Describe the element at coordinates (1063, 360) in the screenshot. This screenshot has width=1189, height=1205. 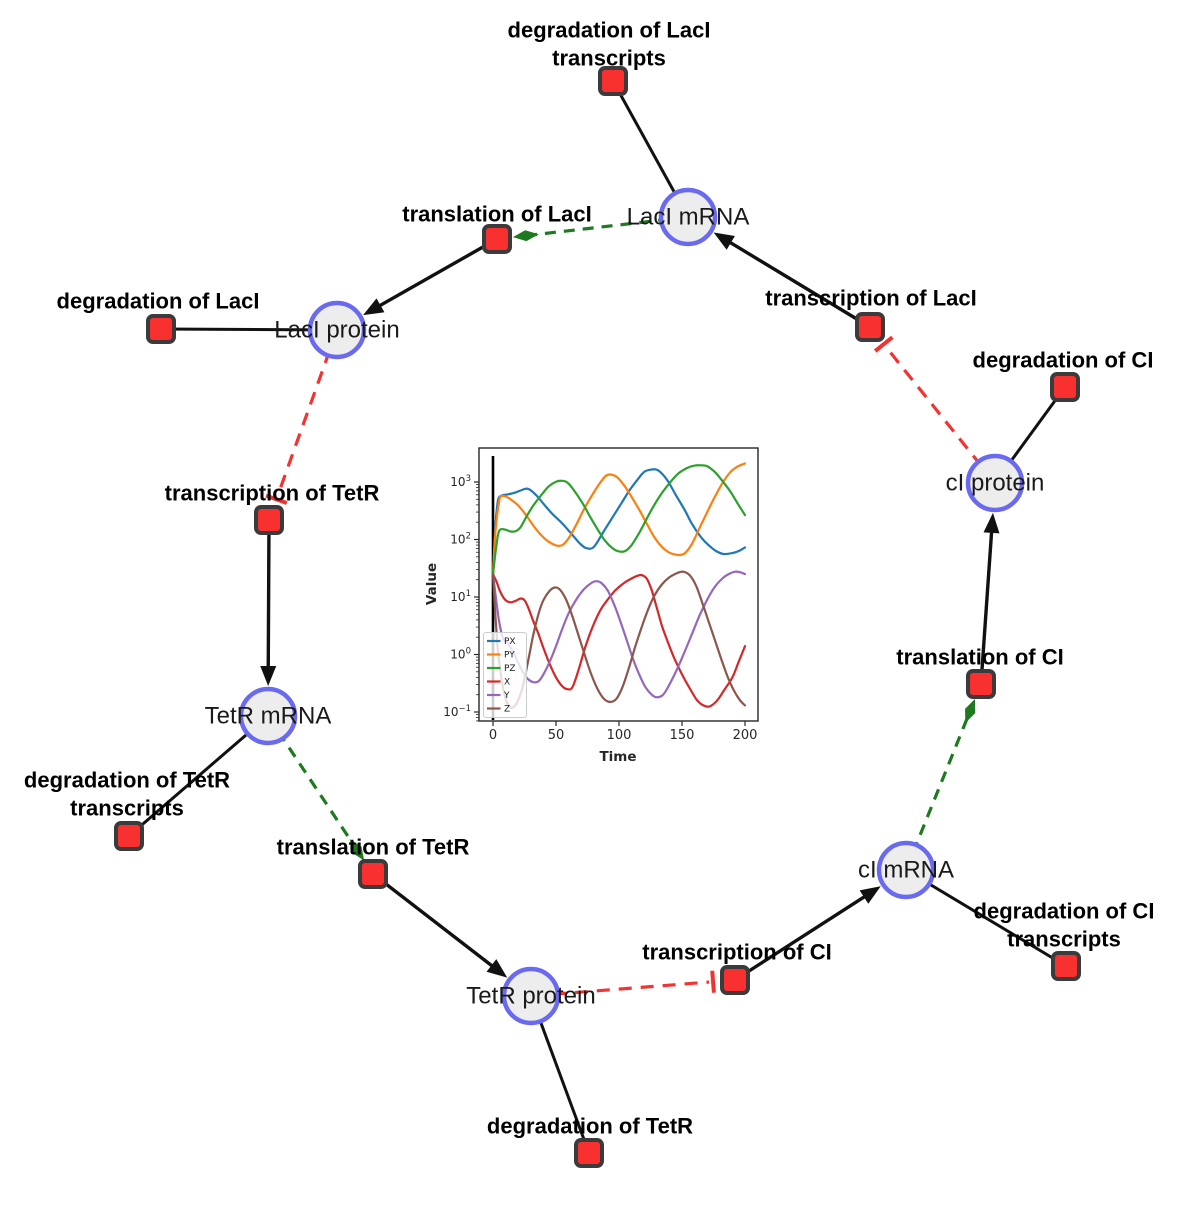
I see `reaction-label-deg_ci: degradation of CI` at that location.